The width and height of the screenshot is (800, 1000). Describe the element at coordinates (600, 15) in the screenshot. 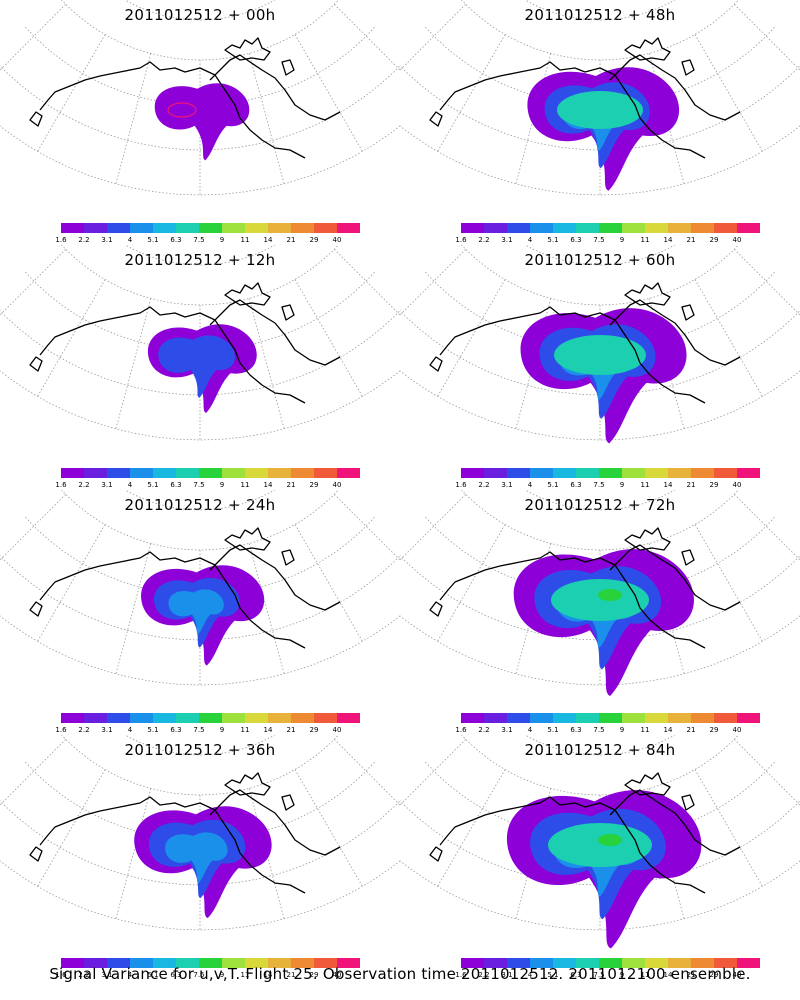

I see `panel-title: 2011012512 + 48h` at that location.